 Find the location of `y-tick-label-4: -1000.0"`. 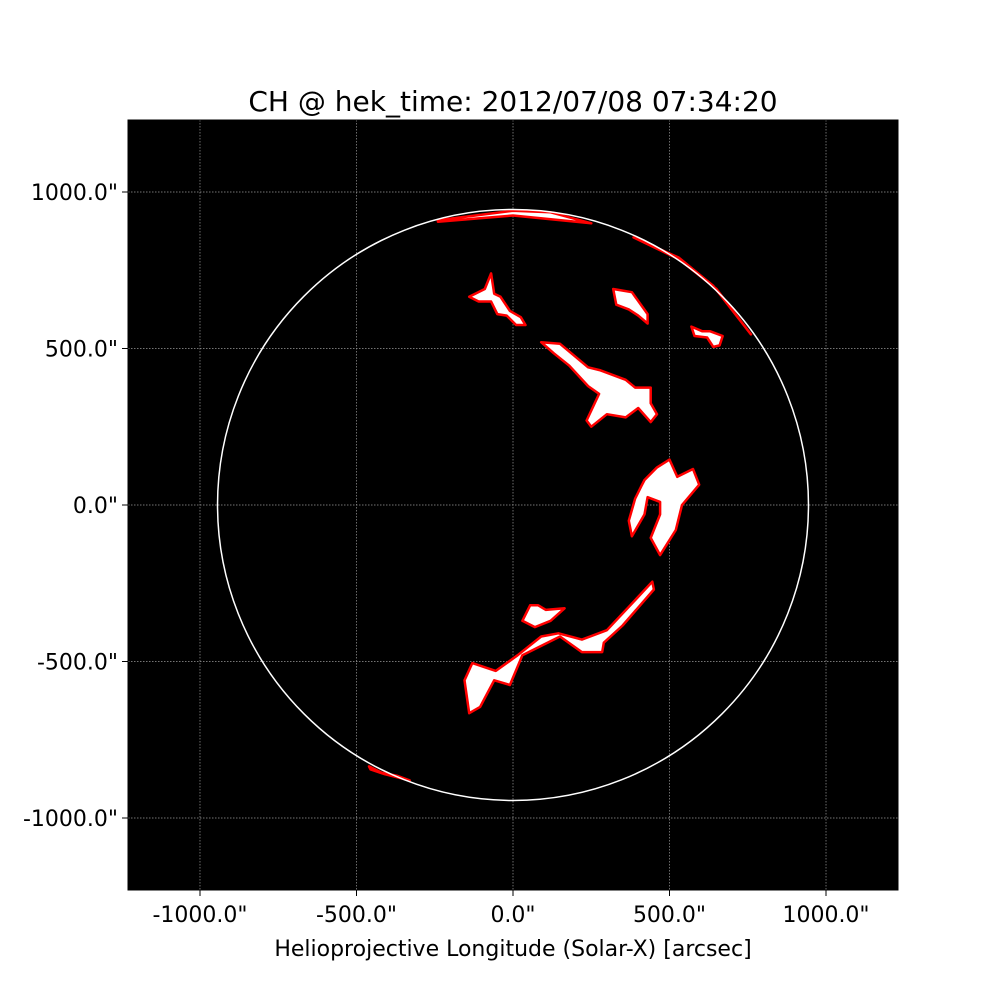

y-tick-label-4: -1000.0" is located at coordinates (70, 819).